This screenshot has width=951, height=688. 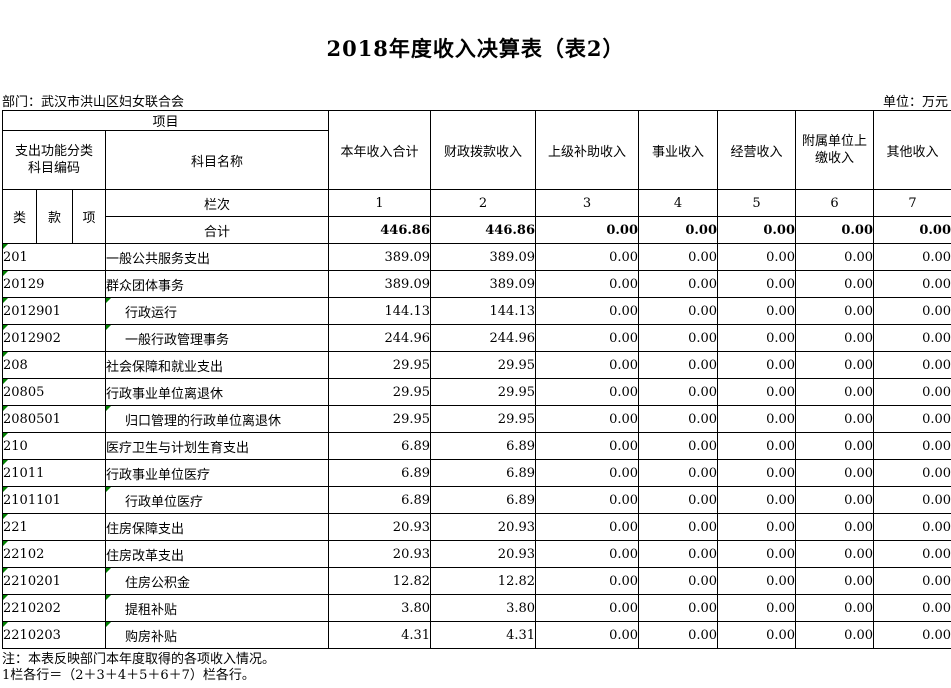 I want to click on header-code-group-line2: 科目编码, so click(x=53, y=168).